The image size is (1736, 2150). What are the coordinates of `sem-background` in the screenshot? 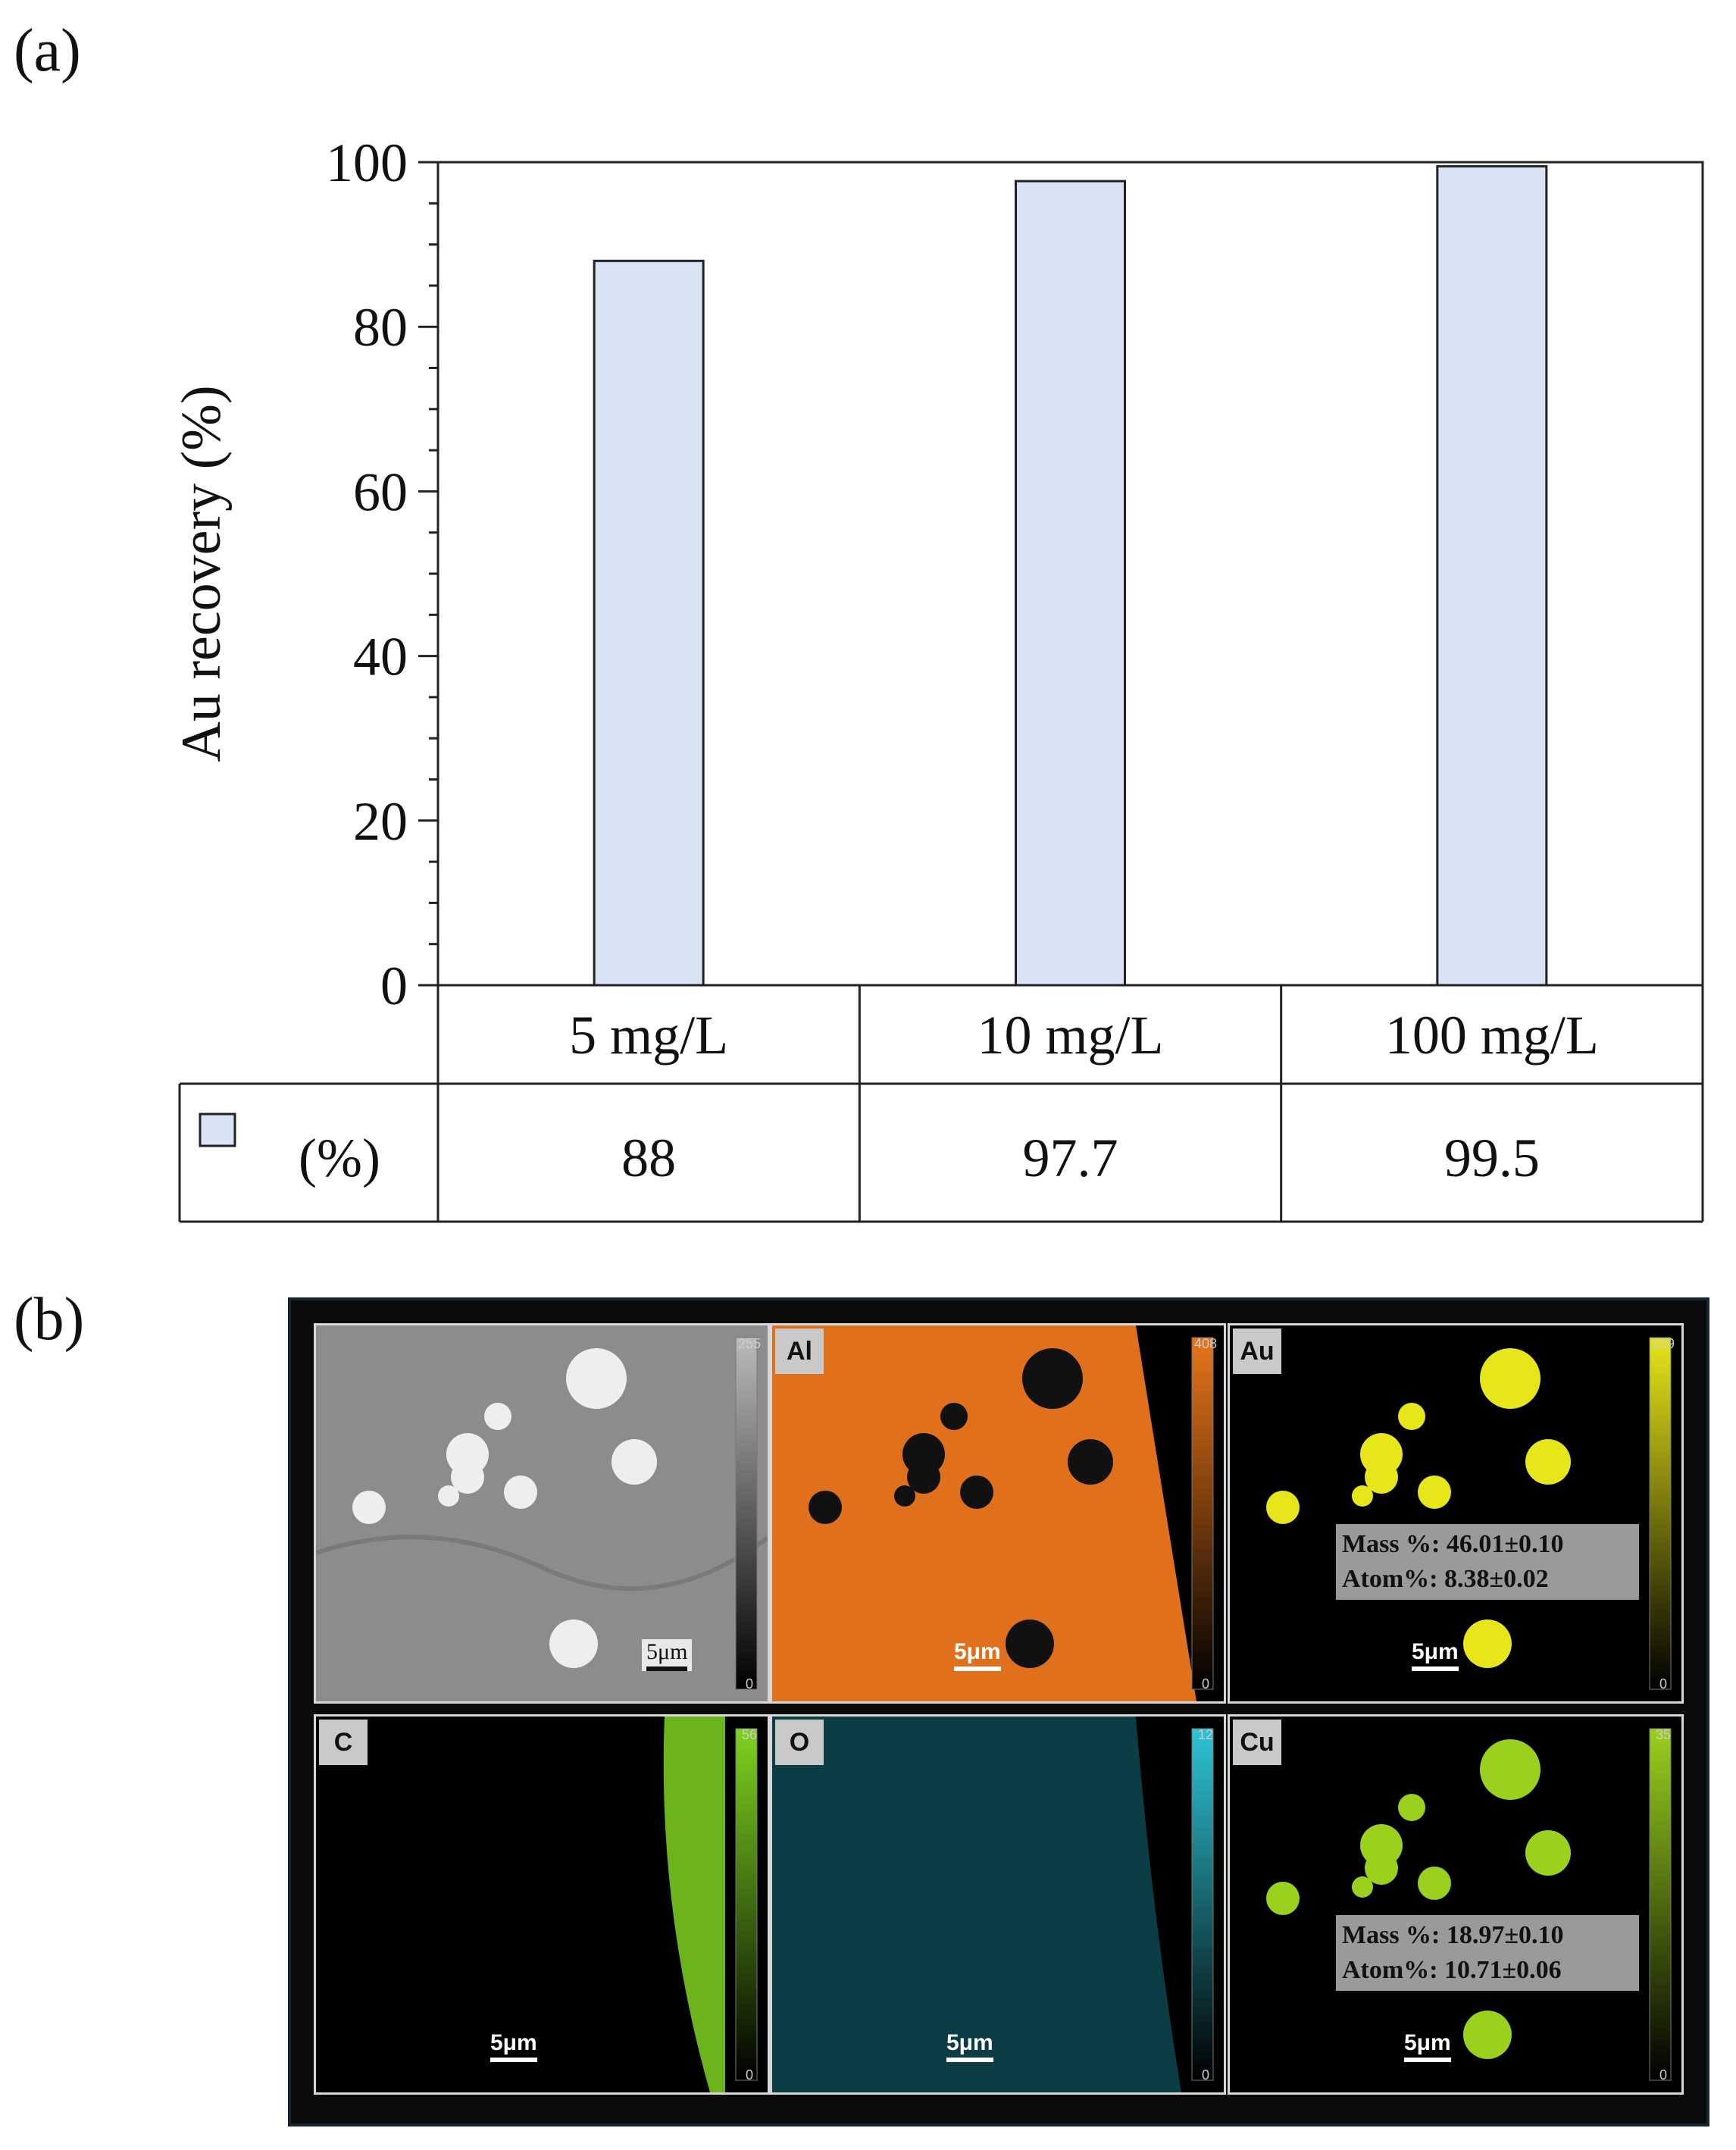 It's located at (542, 1513).